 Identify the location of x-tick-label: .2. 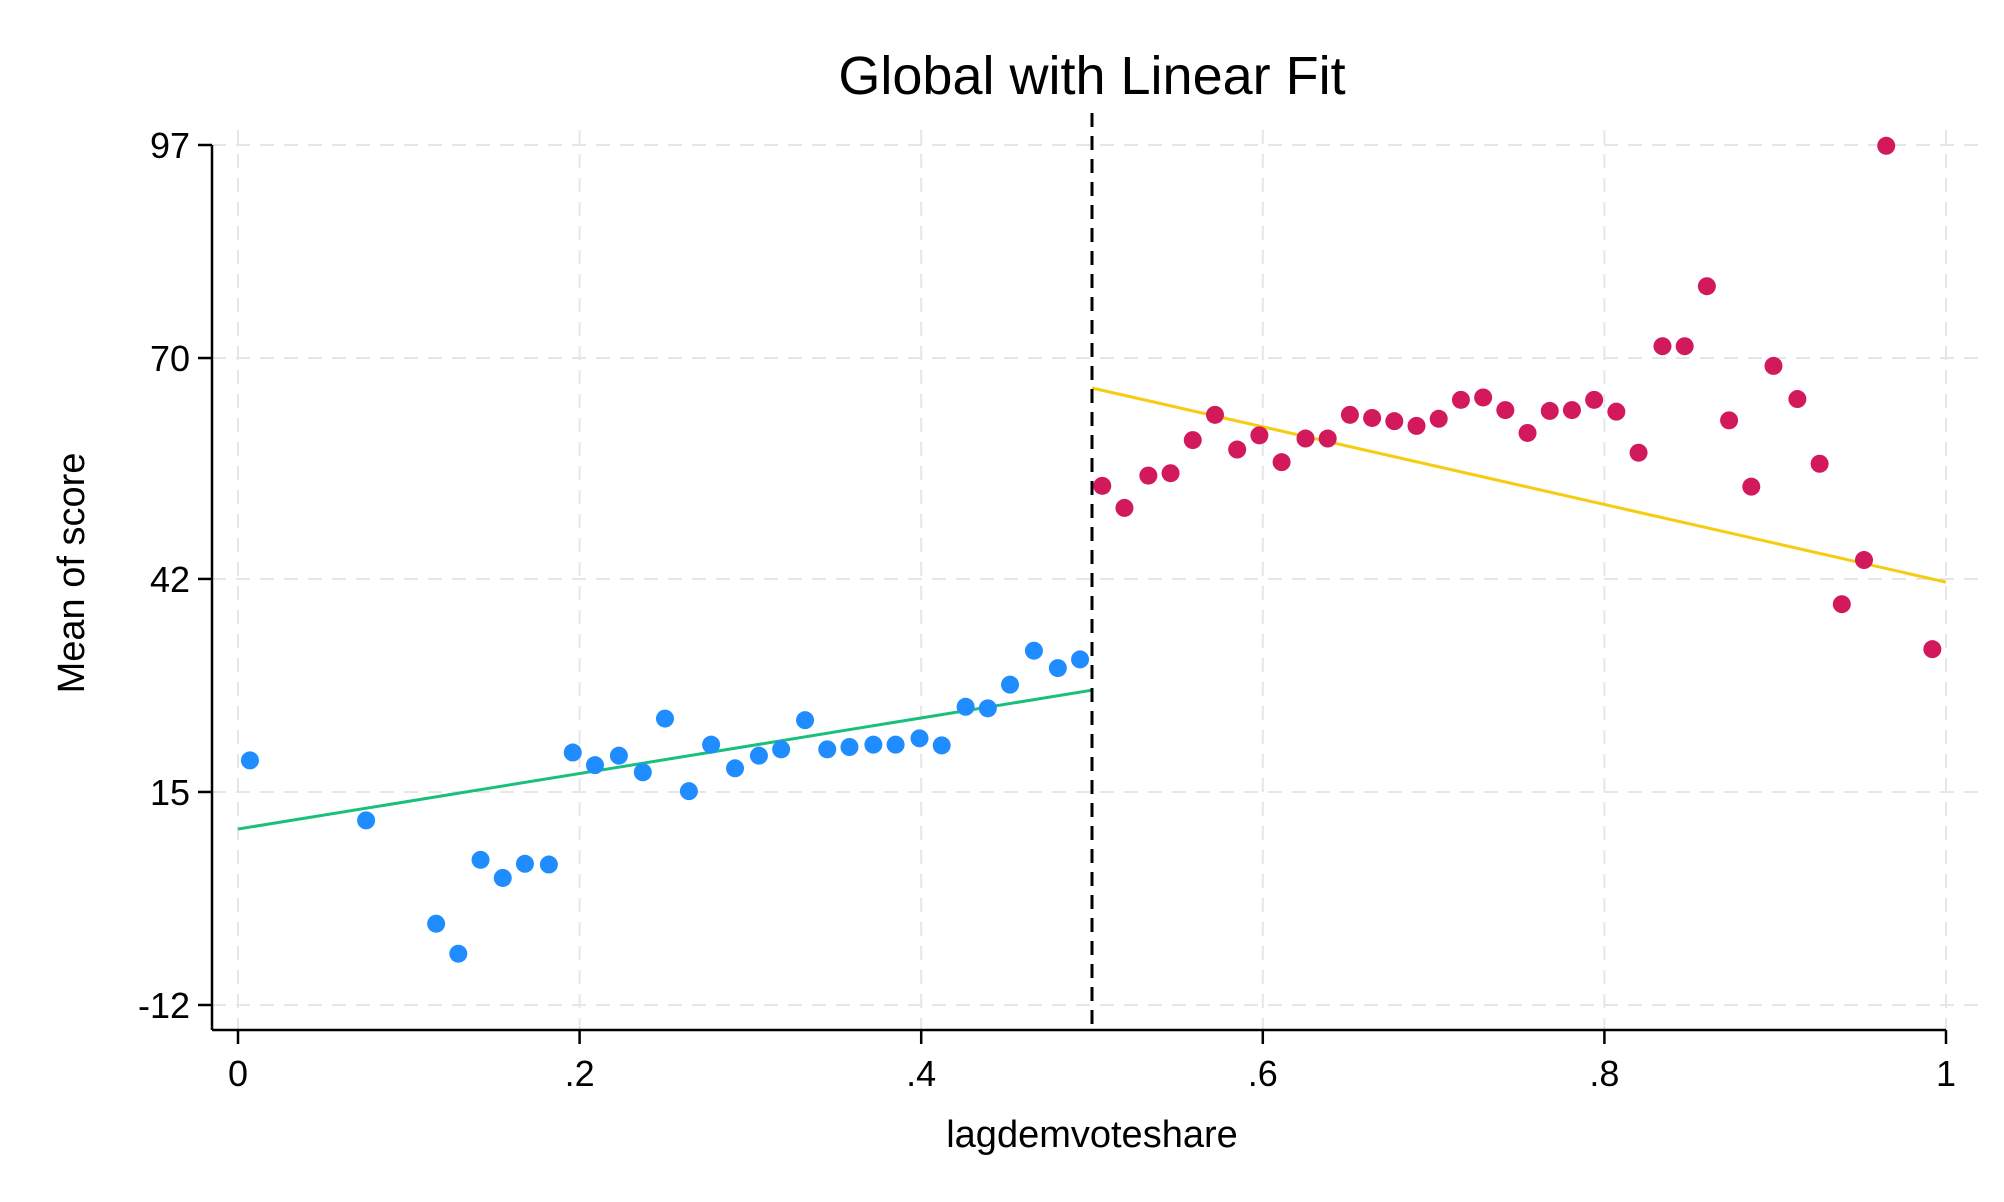
(580, 1073).